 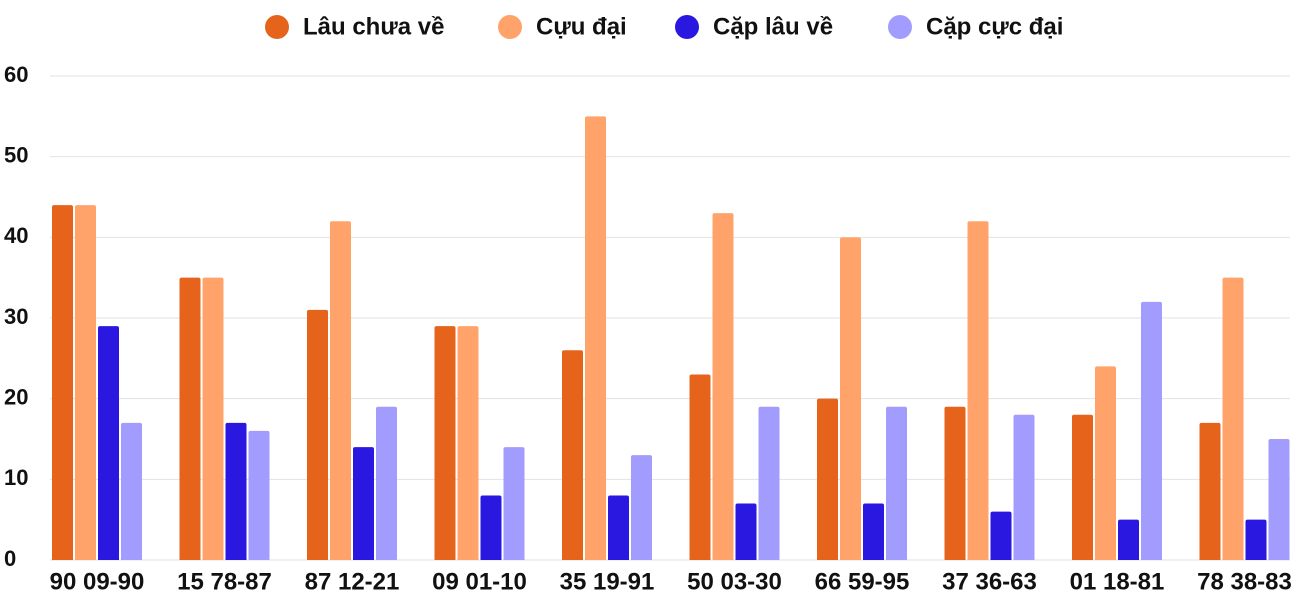 I want to click on x-tick-label: 90 09-90, so click(x=97, y=581).